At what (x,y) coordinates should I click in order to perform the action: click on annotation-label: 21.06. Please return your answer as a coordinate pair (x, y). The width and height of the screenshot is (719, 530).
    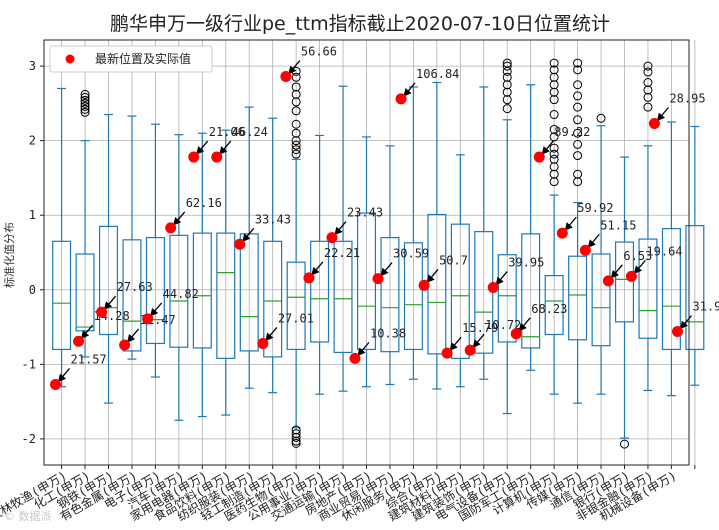
    Looking at the image, I should click on (227, 132).